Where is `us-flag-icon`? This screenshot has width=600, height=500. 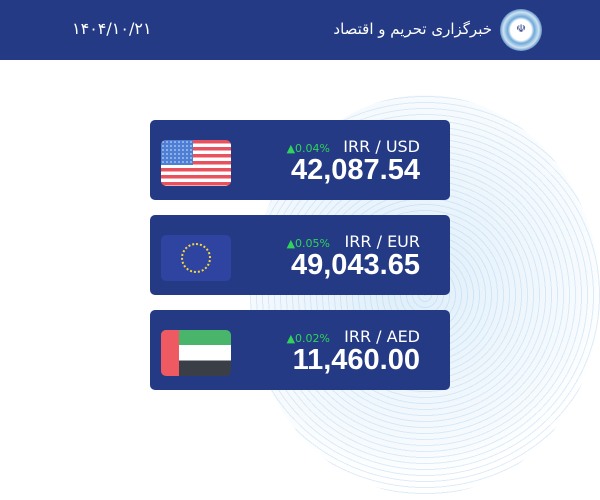
us-flag-icon is located at coordinates (196, 163).